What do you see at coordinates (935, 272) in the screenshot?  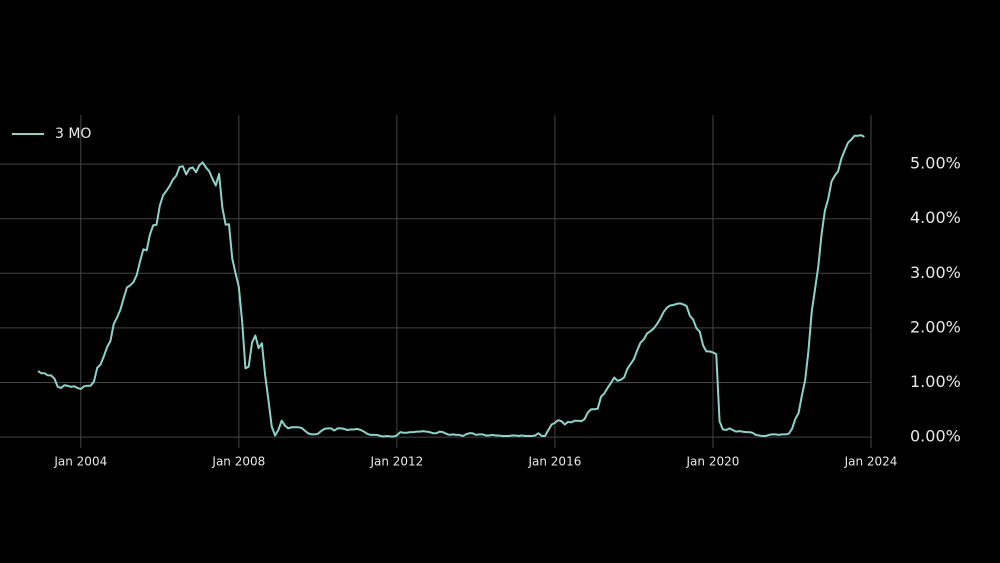 I see `y-tick-label: 3.00%` at bounding box center [935, 272].